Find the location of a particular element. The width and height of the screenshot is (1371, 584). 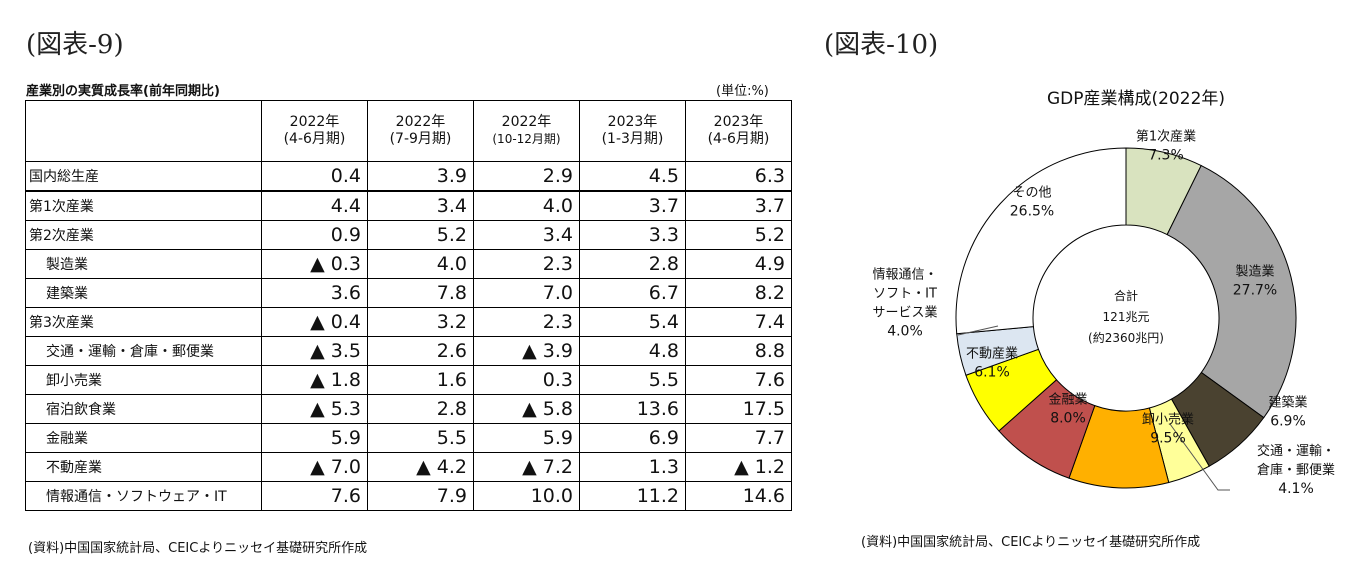

table-row: 金融業 5.9 5.5 5.9 6.9 7.7 is located at coordinates (408, 438).